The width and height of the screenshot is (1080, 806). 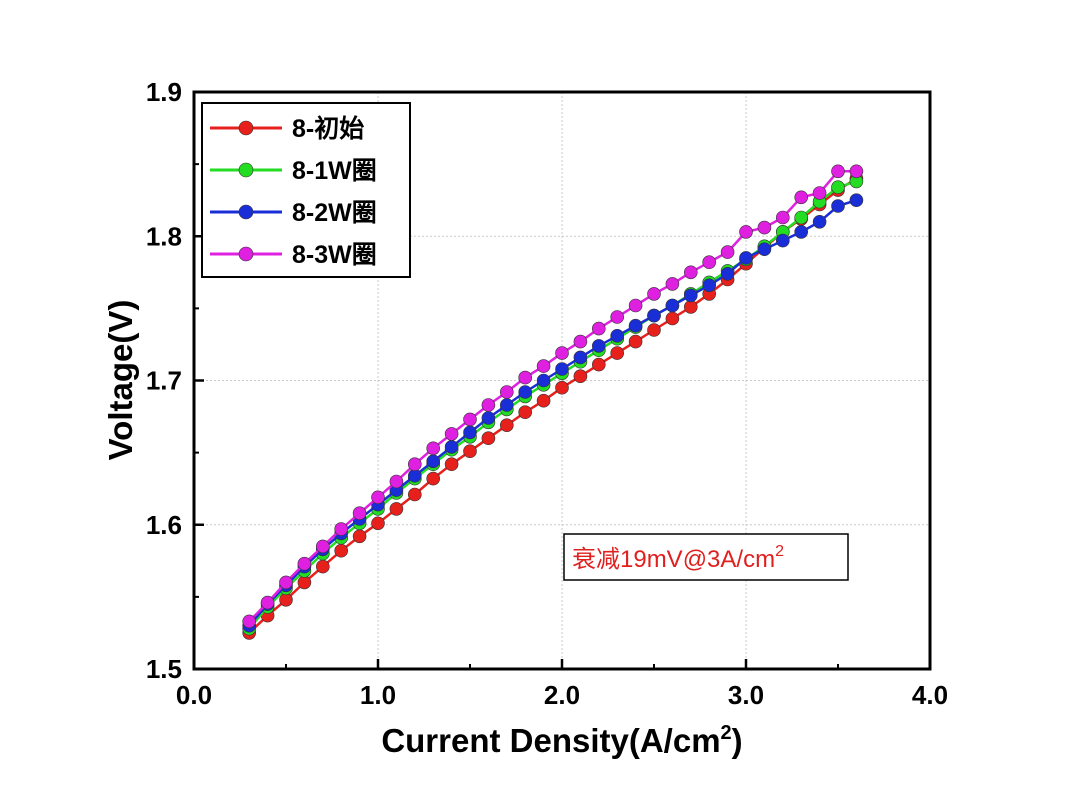 I want to click on y-axis-title: Voltage(V), so click(x=120, y=380).